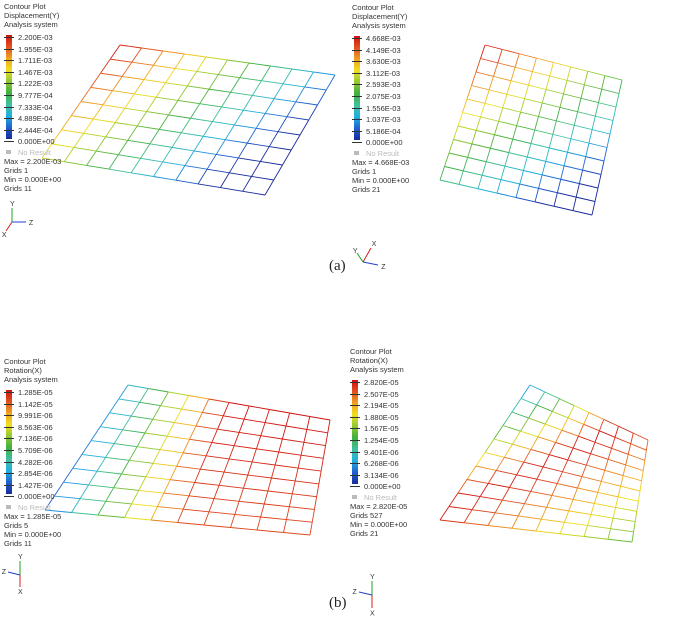 This screenshot has height=625, width=695. I want to click on max-value: Max = 4.668E-03, so click(381, 162).